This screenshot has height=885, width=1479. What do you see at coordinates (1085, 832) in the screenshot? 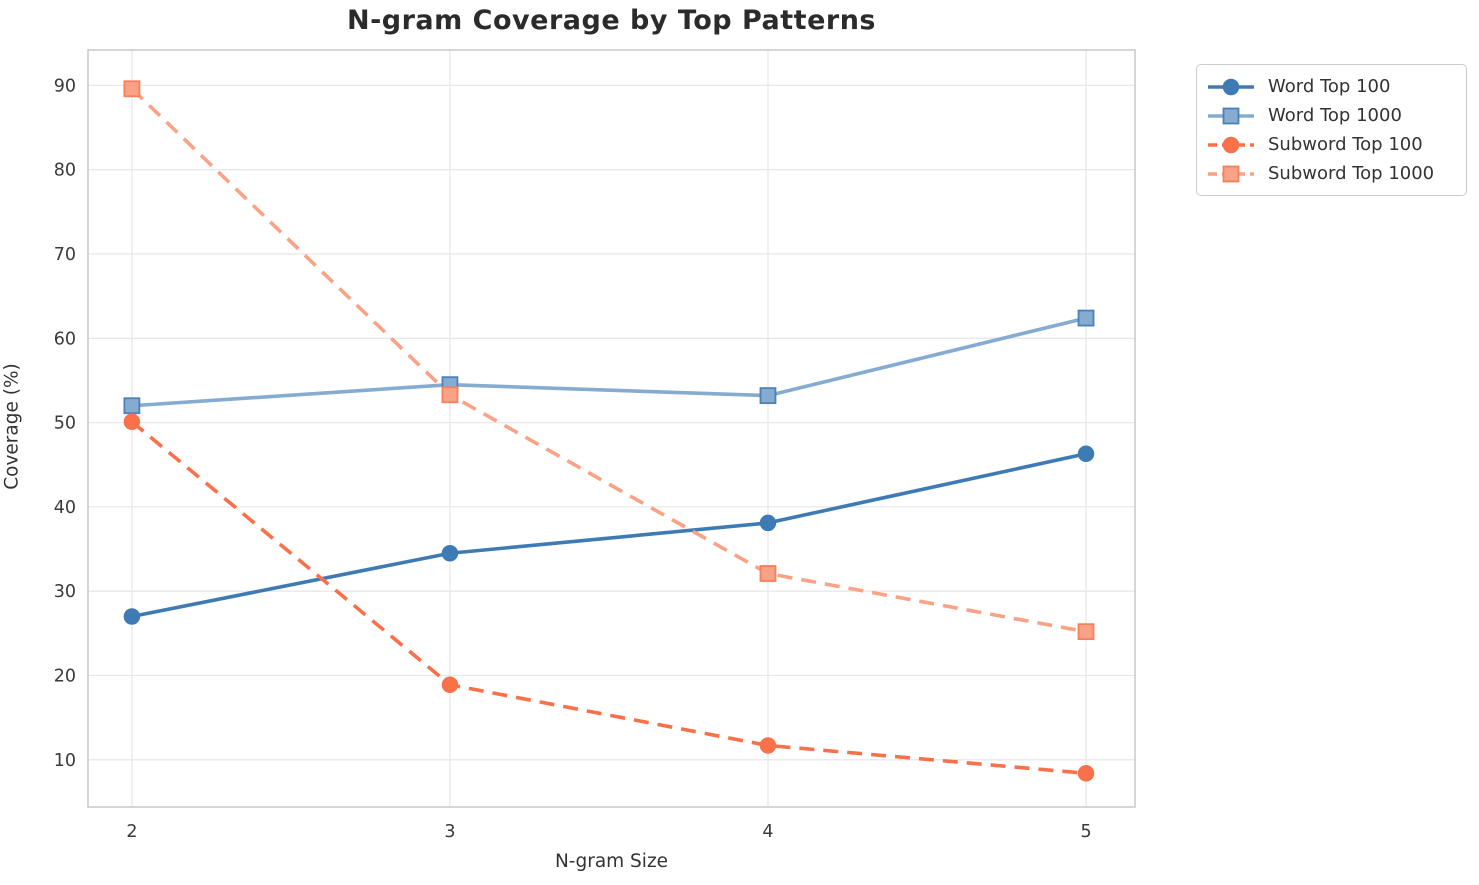
I see `x-tick-label: 5` at bounding box center [1085, 832].